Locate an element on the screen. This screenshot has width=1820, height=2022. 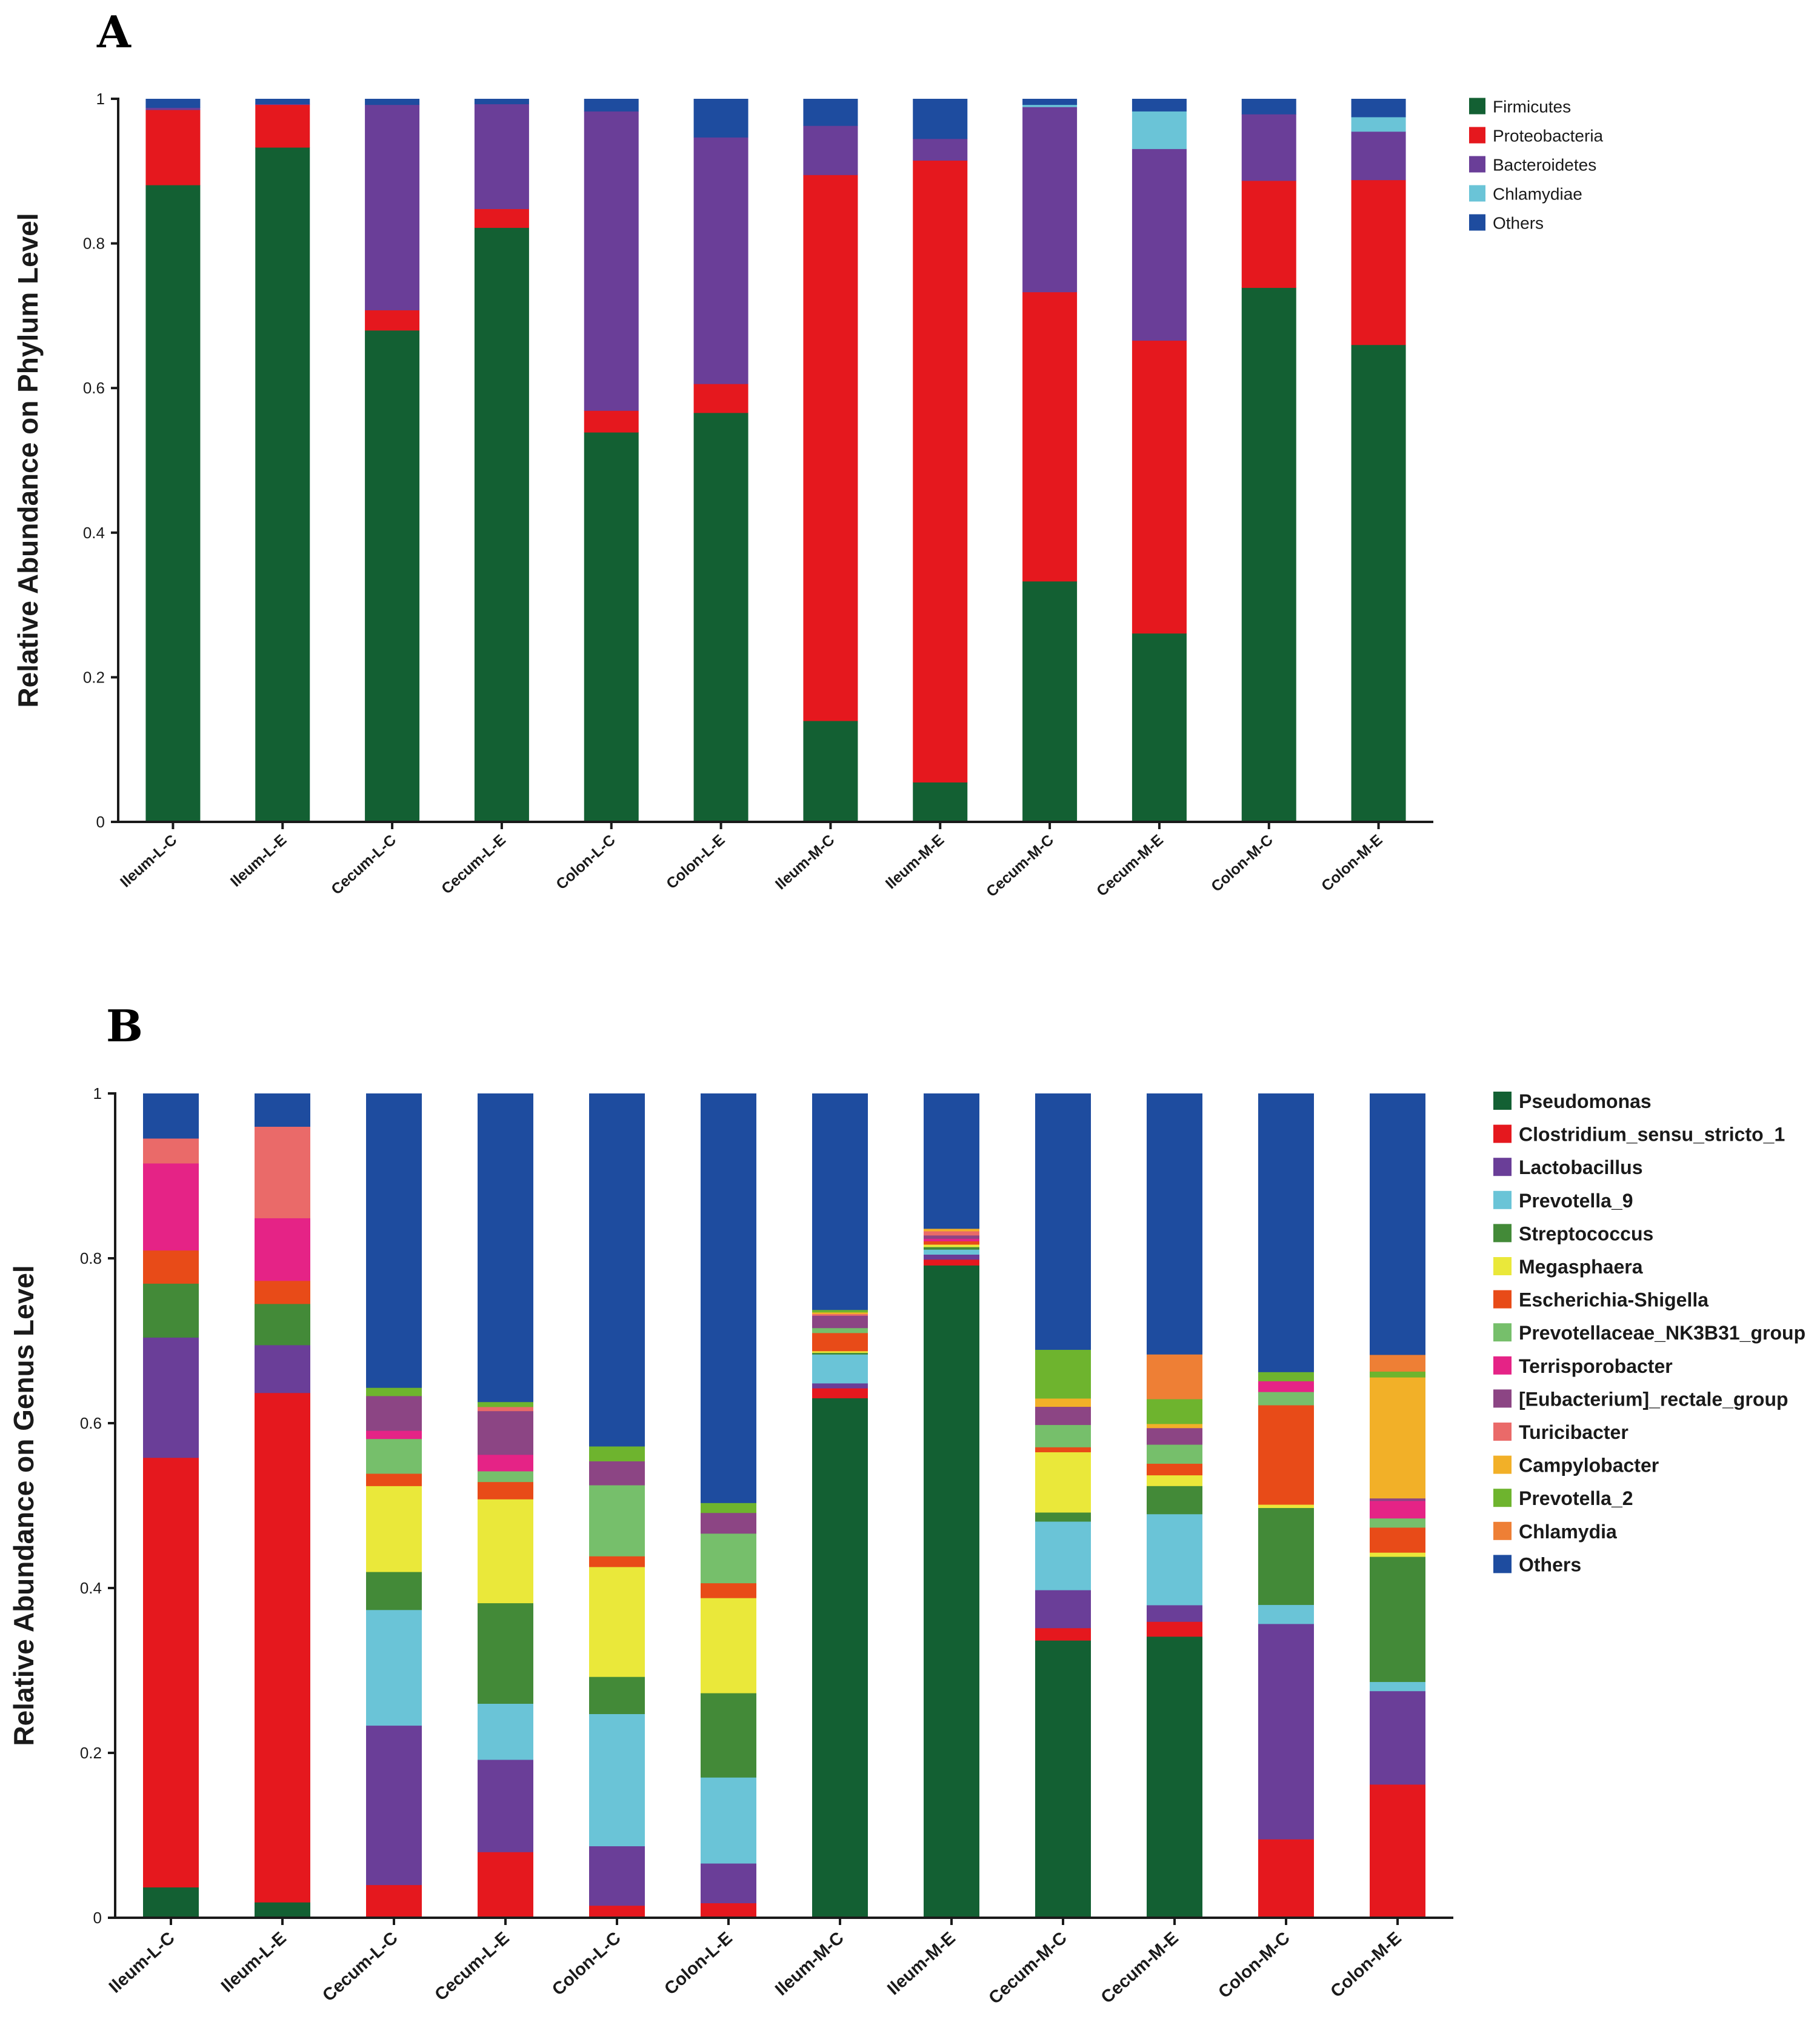
bar-segment-ileum-m-e-proteobacteria is located at coordinates (940, 471).